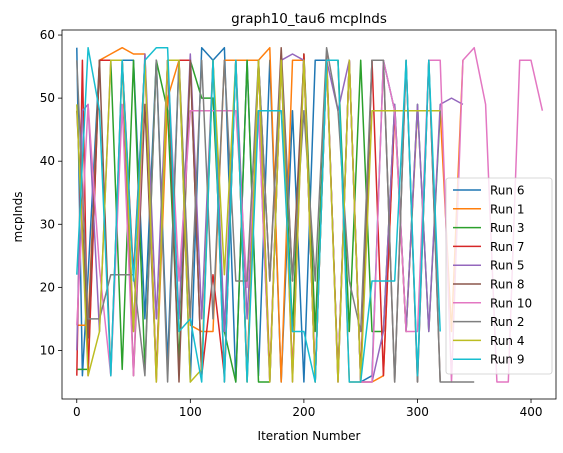 This screenshot has width=563, height=453. What do you see at coordinates (47, 98) in the screenshot?
I see `y-tick-label: 50` at bounding box center [47, 98].